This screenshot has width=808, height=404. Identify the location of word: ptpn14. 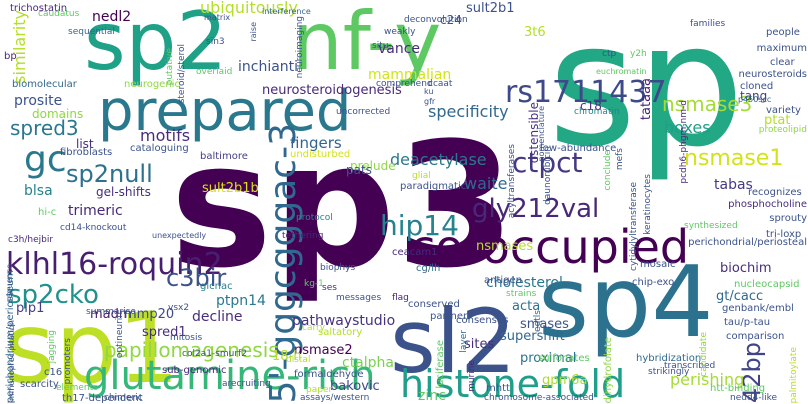
(241, 301).